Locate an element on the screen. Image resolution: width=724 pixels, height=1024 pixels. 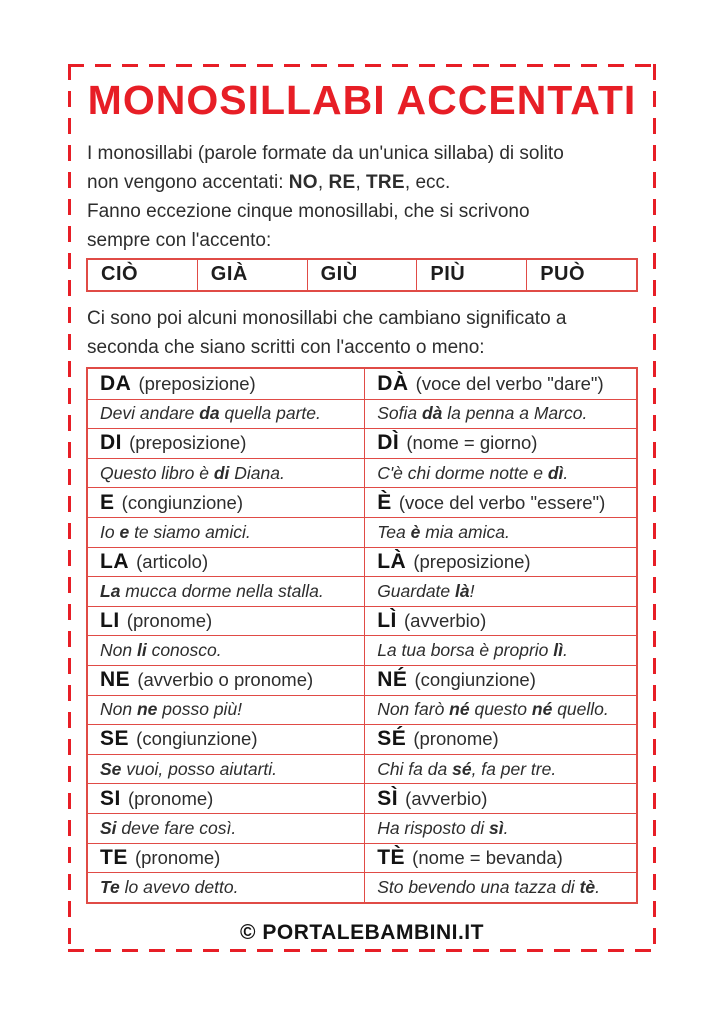
word-table-cell-left: Non li conosco. is located at coordinates (161, 650).